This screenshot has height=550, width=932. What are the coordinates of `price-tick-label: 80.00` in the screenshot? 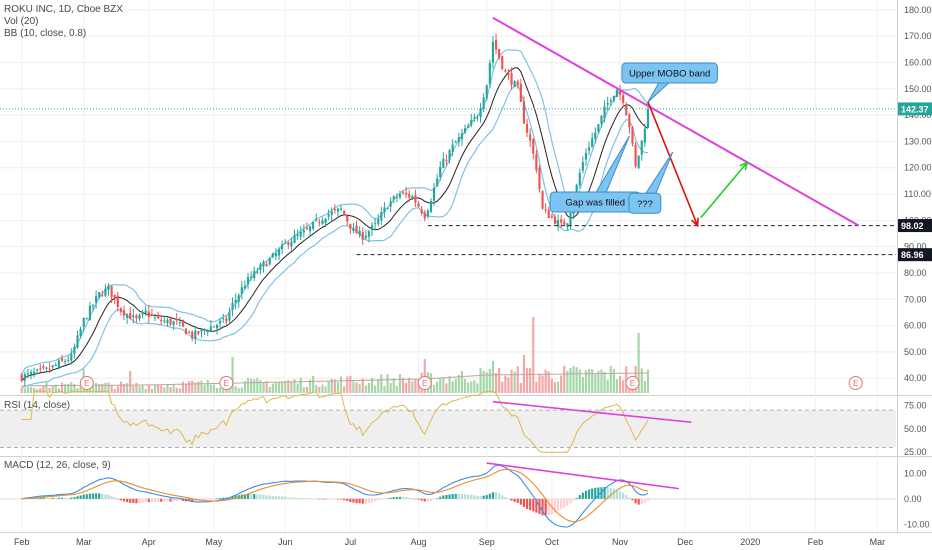 It's located at (915, 273).